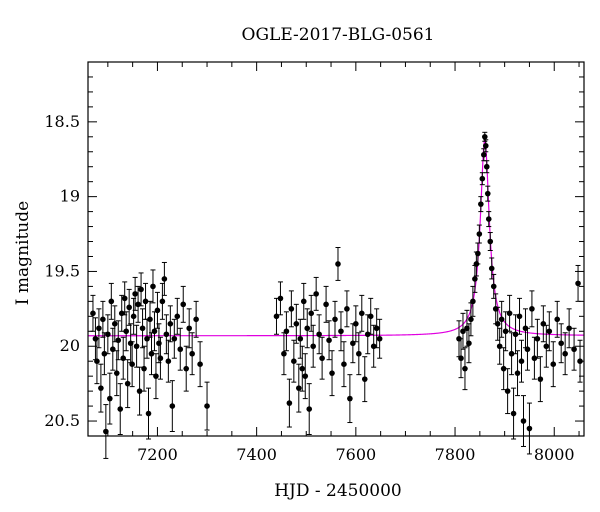 The width and height of the screenshot is (600, 512). I want to click on y-tick-label: 20, so click(70, 345).